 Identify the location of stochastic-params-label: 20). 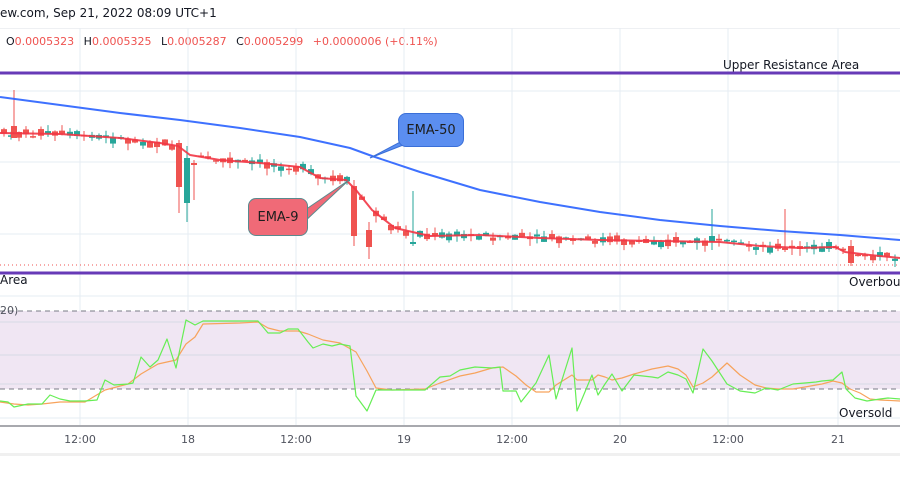
(9, 310).